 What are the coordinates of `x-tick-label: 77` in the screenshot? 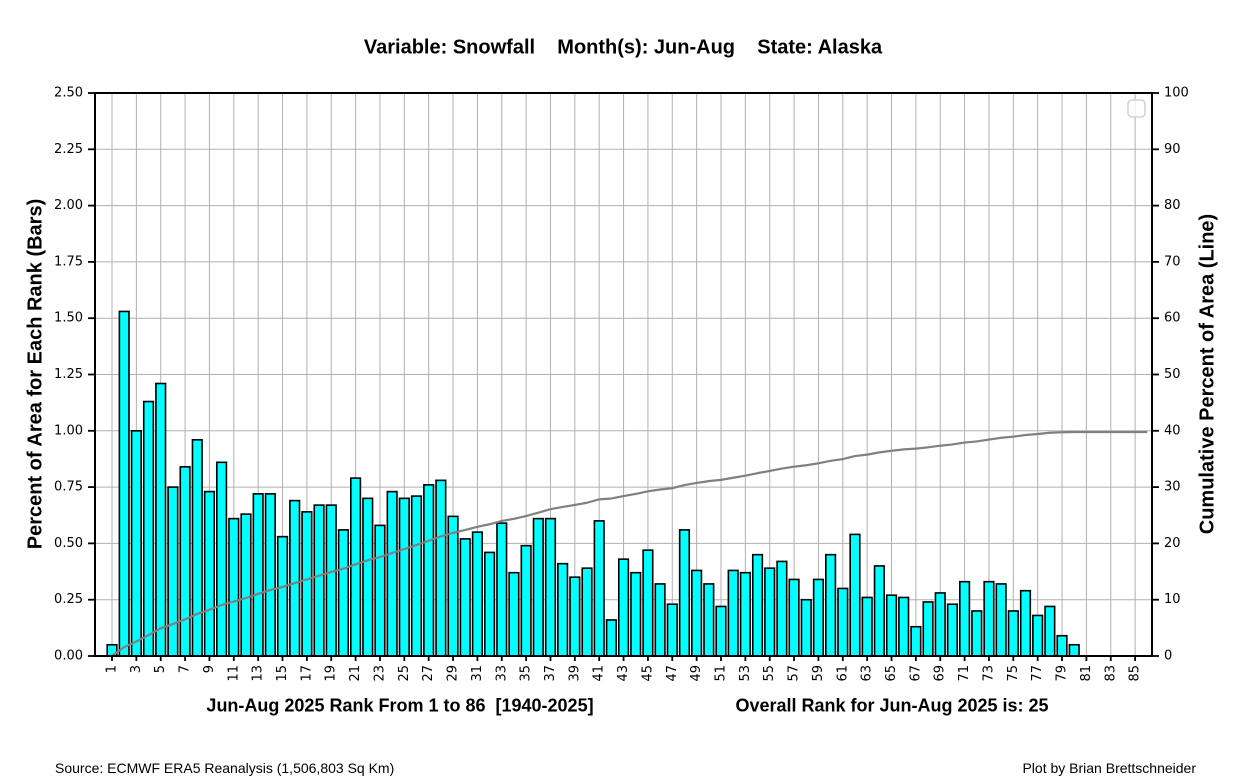 It's located at (1037, 673).